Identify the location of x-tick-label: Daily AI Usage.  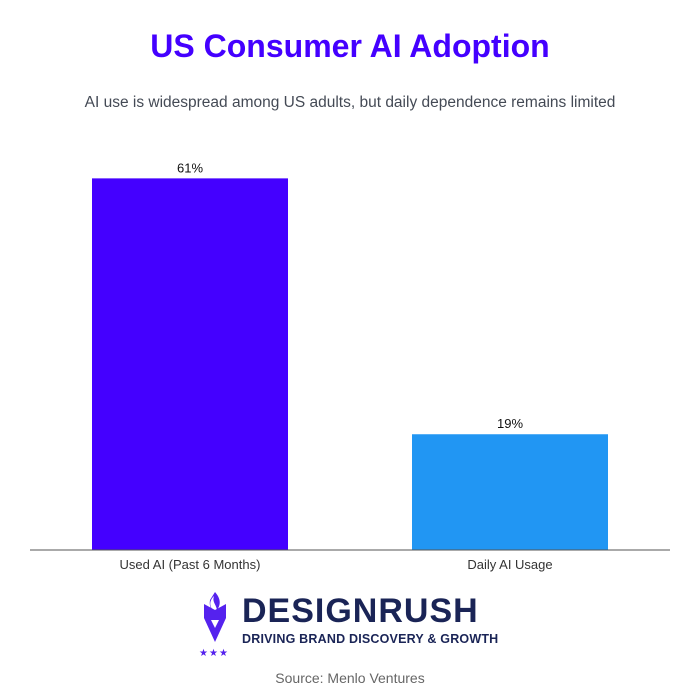
(509, 564).